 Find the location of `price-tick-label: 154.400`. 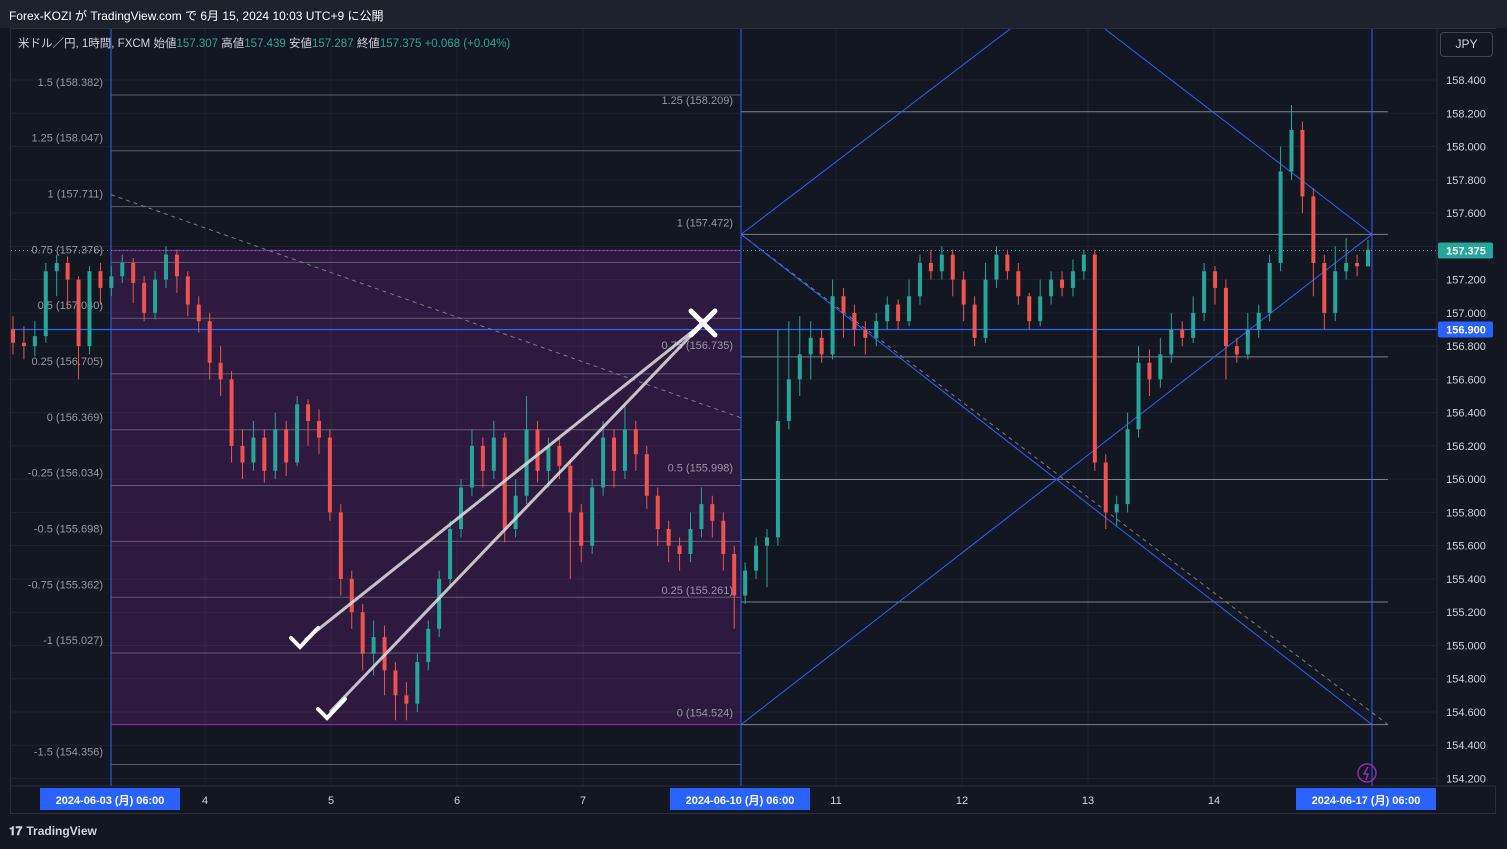

price-tick-label: 154.400 is located at coordinates (1466, 746).